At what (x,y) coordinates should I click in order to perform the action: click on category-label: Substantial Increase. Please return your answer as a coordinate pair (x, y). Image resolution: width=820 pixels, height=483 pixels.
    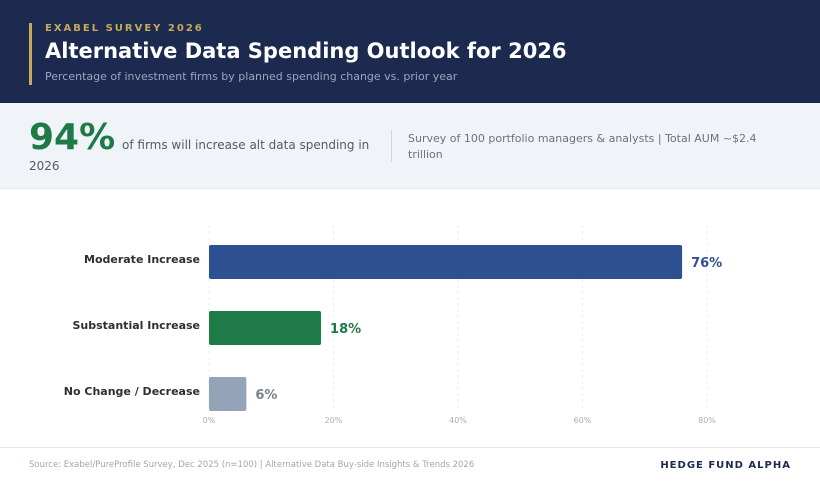
    Looking at the image, I should click on (137, 325).